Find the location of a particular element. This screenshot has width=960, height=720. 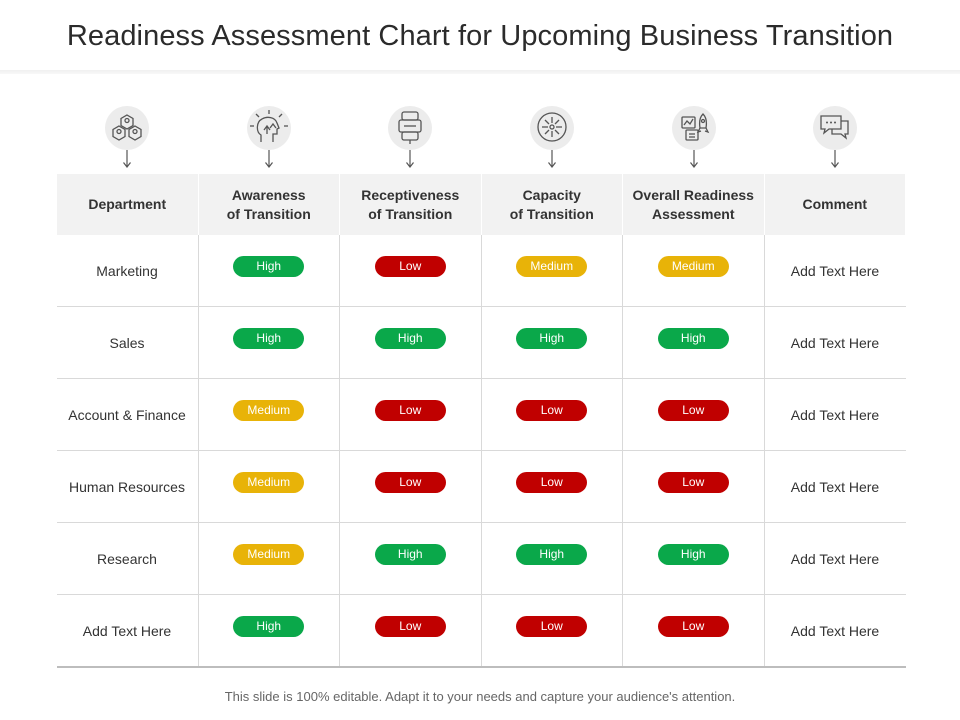

table-row: Add Text Here High Low Low Low Add Text Here is located at coordinates (481, 631).